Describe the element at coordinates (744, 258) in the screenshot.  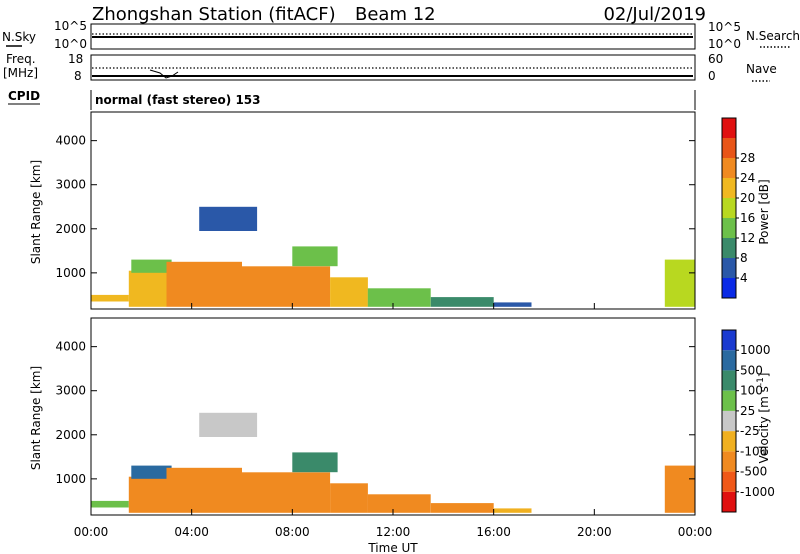
I see `power-colorbar-label: 8` at that location.